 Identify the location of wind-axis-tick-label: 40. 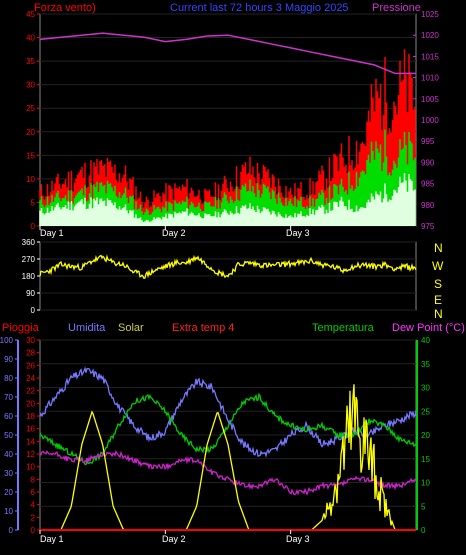
(30, 38).